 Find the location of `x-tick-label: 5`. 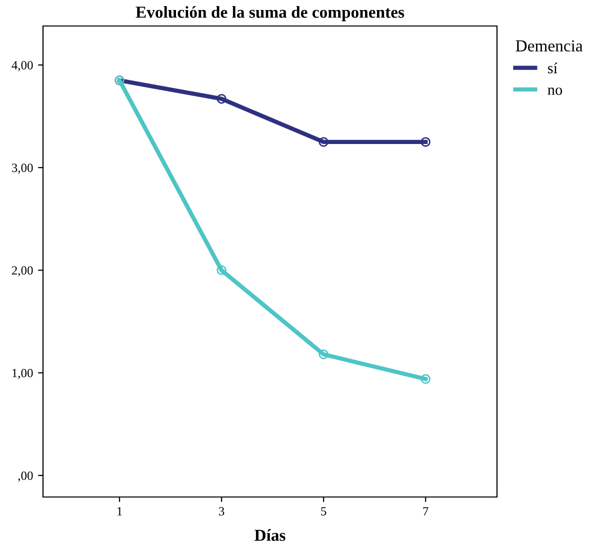

x-tick-label: 5 is located at coordinates (323, 511).